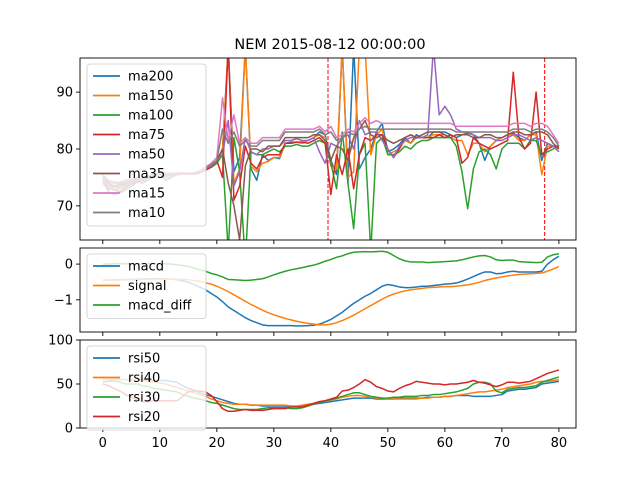 This screenshot has width=640, height=480. What do you see at coordinates (217, 443) in the screenshot?
I see `x-tick-label: 20` at bounding box center [217, 443].